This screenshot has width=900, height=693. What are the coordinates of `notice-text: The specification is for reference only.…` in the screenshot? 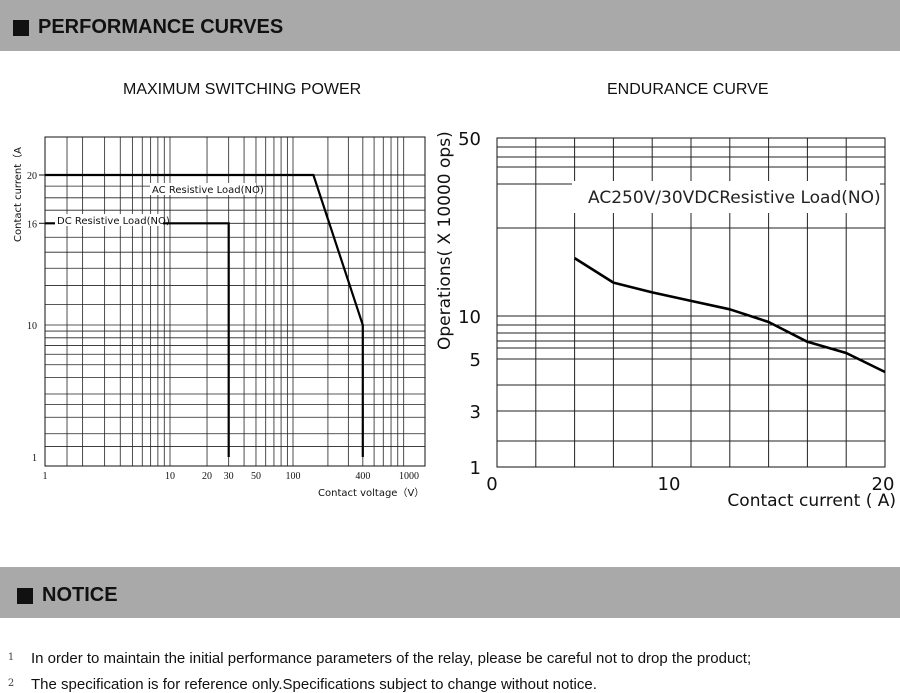 It's located at (314, 684).